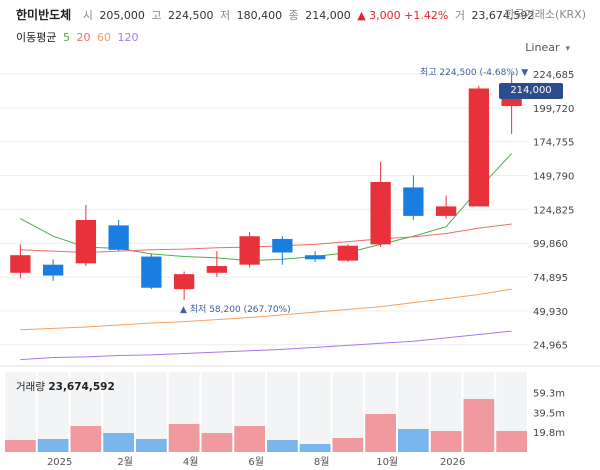 This screenshot has width=600, height=470. I want to click on chevron-down-icon: ▾, so click(567, 49).